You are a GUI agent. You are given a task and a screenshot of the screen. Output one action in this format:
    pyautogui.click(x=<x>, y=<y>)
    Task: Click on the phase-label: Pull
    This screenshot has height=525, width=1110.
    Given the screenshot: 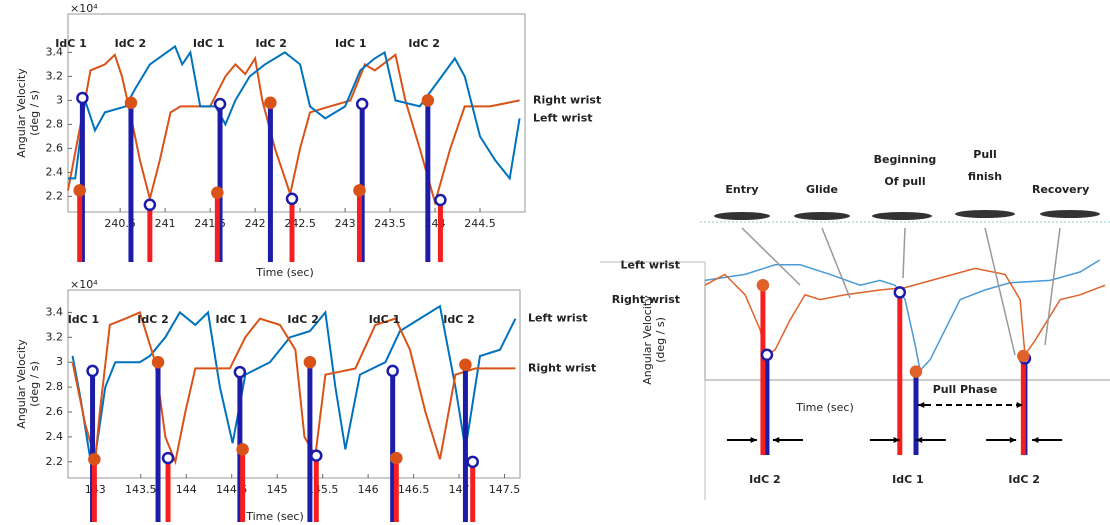 What is the action you would take?
    pyautogui.click(x=984, y=154)
    